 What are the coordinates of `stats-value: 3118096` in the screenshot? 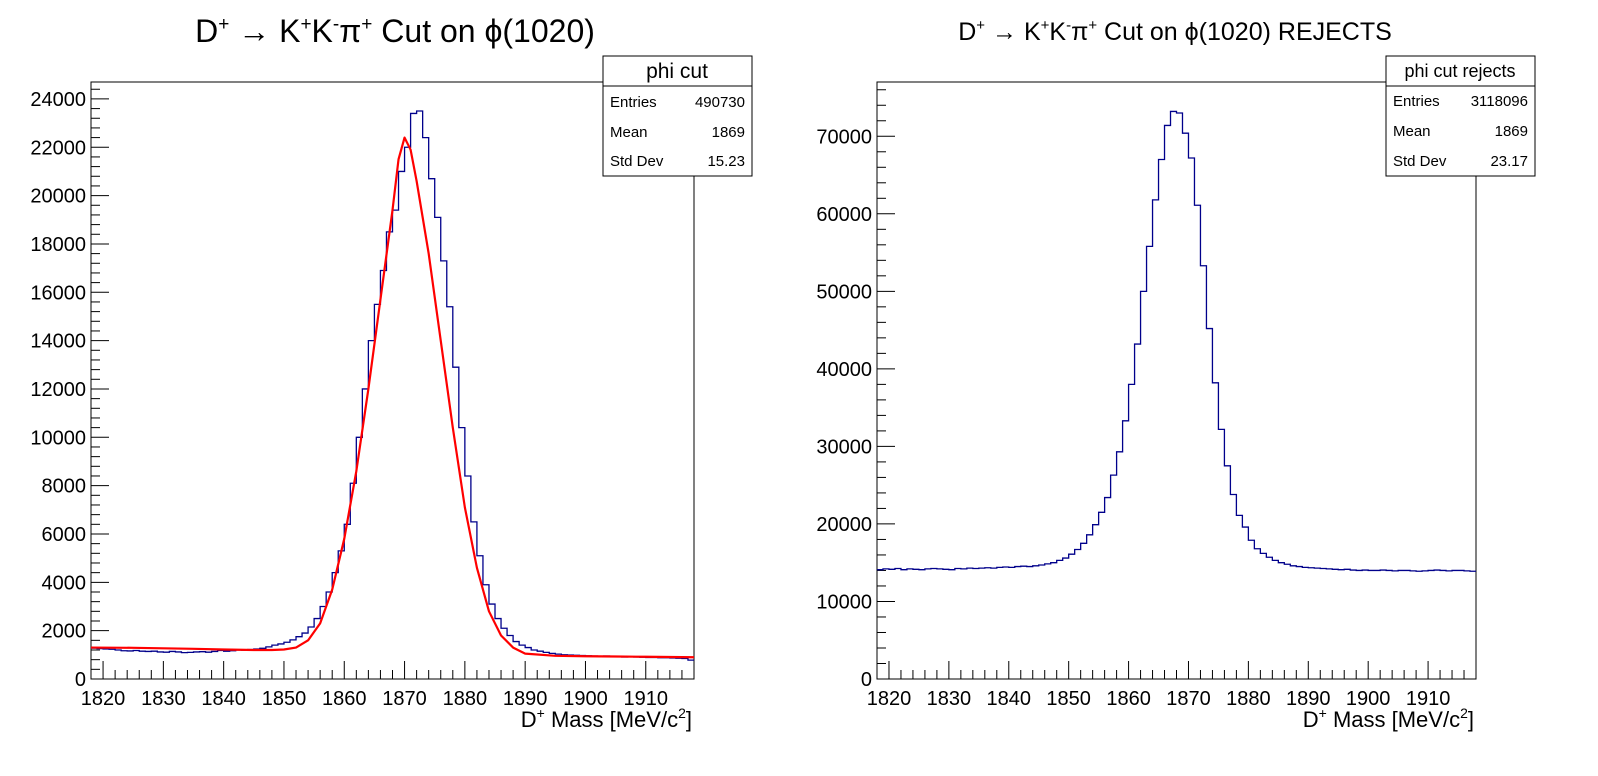 It's located at (1499, 101).